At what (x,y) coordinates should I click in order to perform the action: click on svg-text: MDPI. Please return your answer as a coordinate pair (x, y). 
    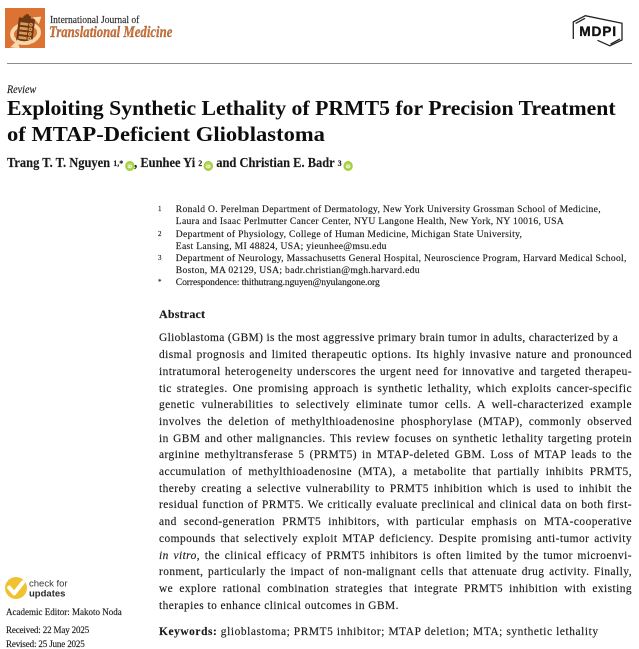
    Looking at the image, I should click on (598, 31).